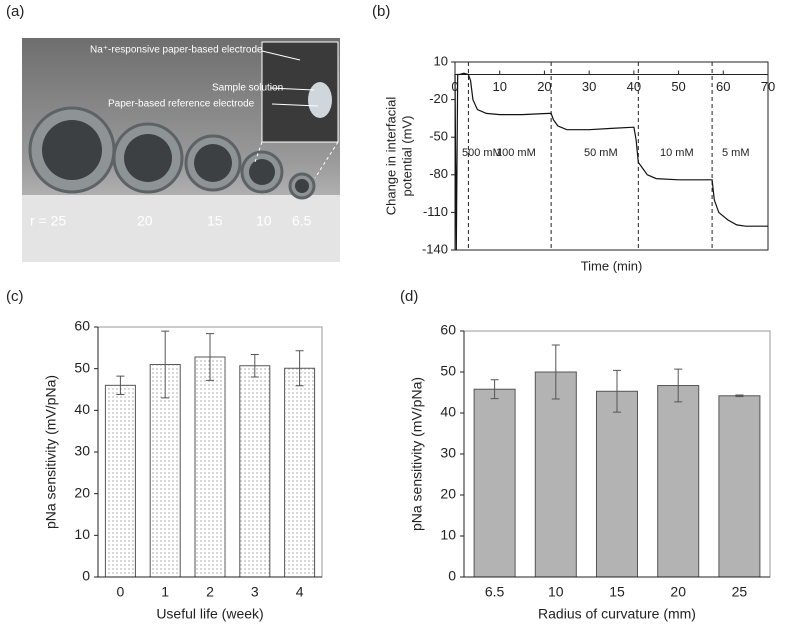 The height and width of the screenshot is (624, 800). Describe the element at coordinates (15, 296) in the screenshot. I see `panel-label: (c)` at that location.